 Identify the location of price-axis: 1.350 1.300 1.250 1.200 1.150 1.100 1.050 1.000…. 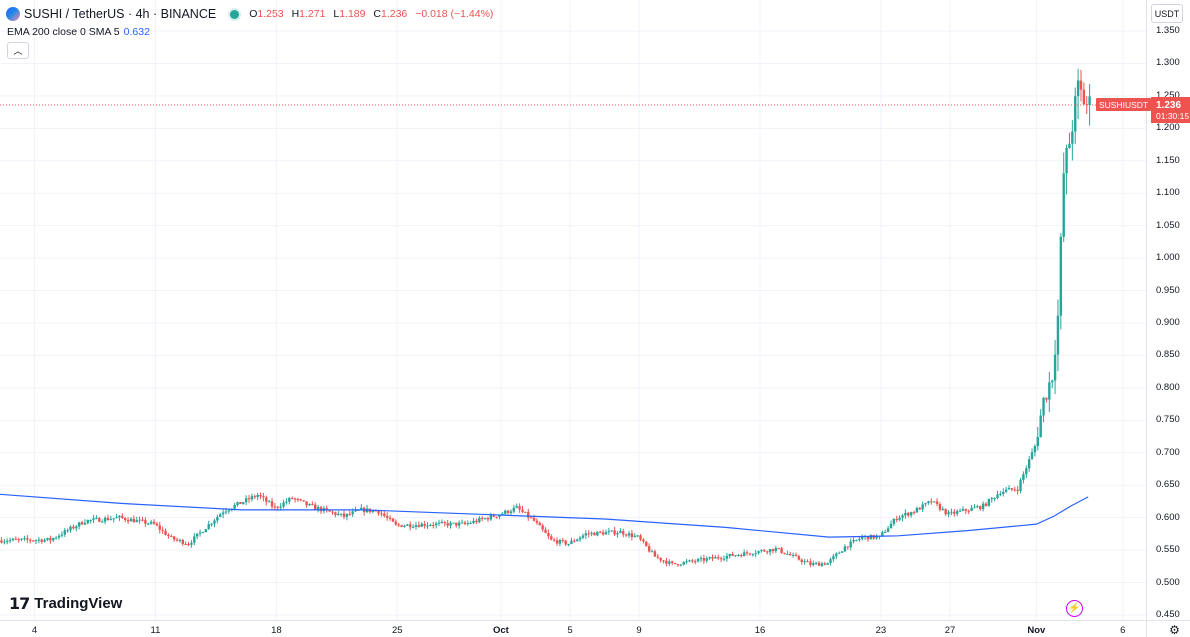
(1168, 310).